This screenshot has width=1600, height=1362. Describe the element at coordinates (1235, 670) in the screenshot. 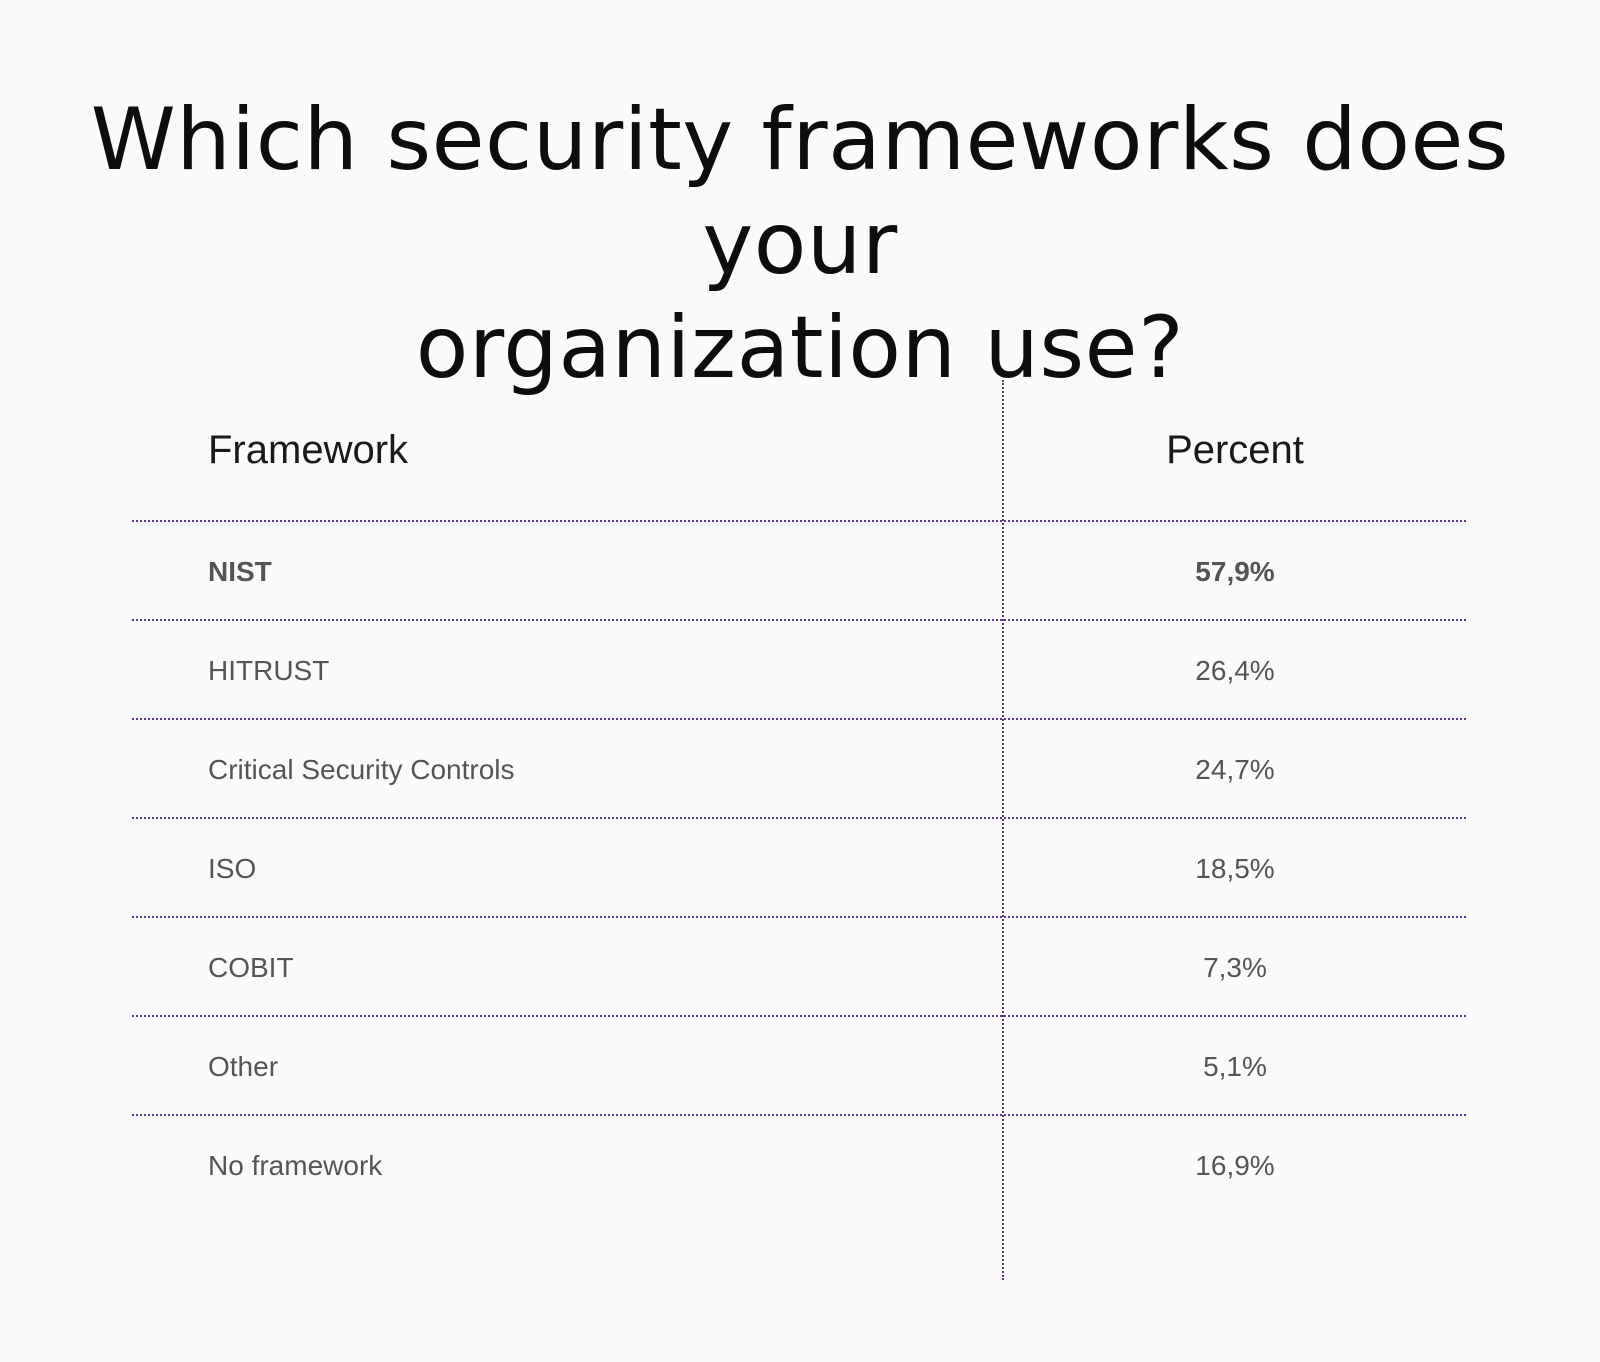

I see `percent-cell: 26,4%` at that location.